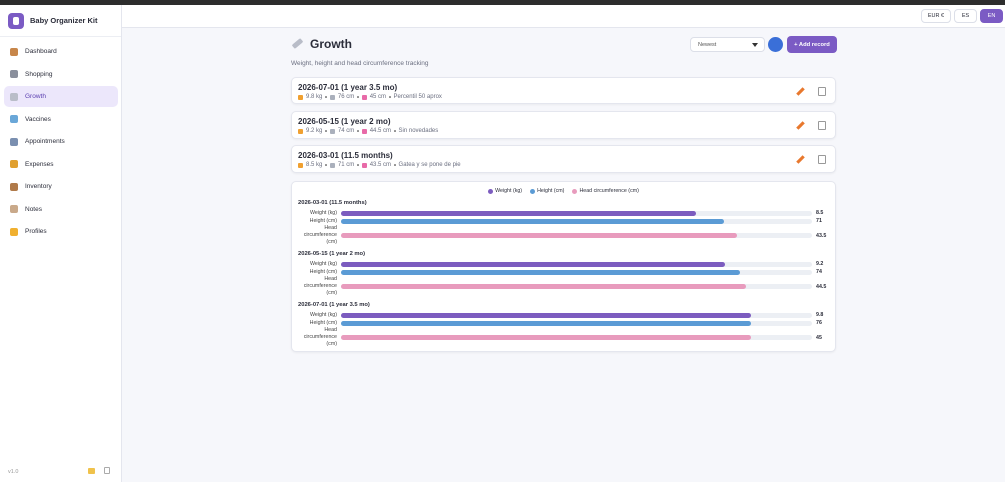 This screenshot has width=1005, height=482. I want to click on info-button, so click(775, 44).